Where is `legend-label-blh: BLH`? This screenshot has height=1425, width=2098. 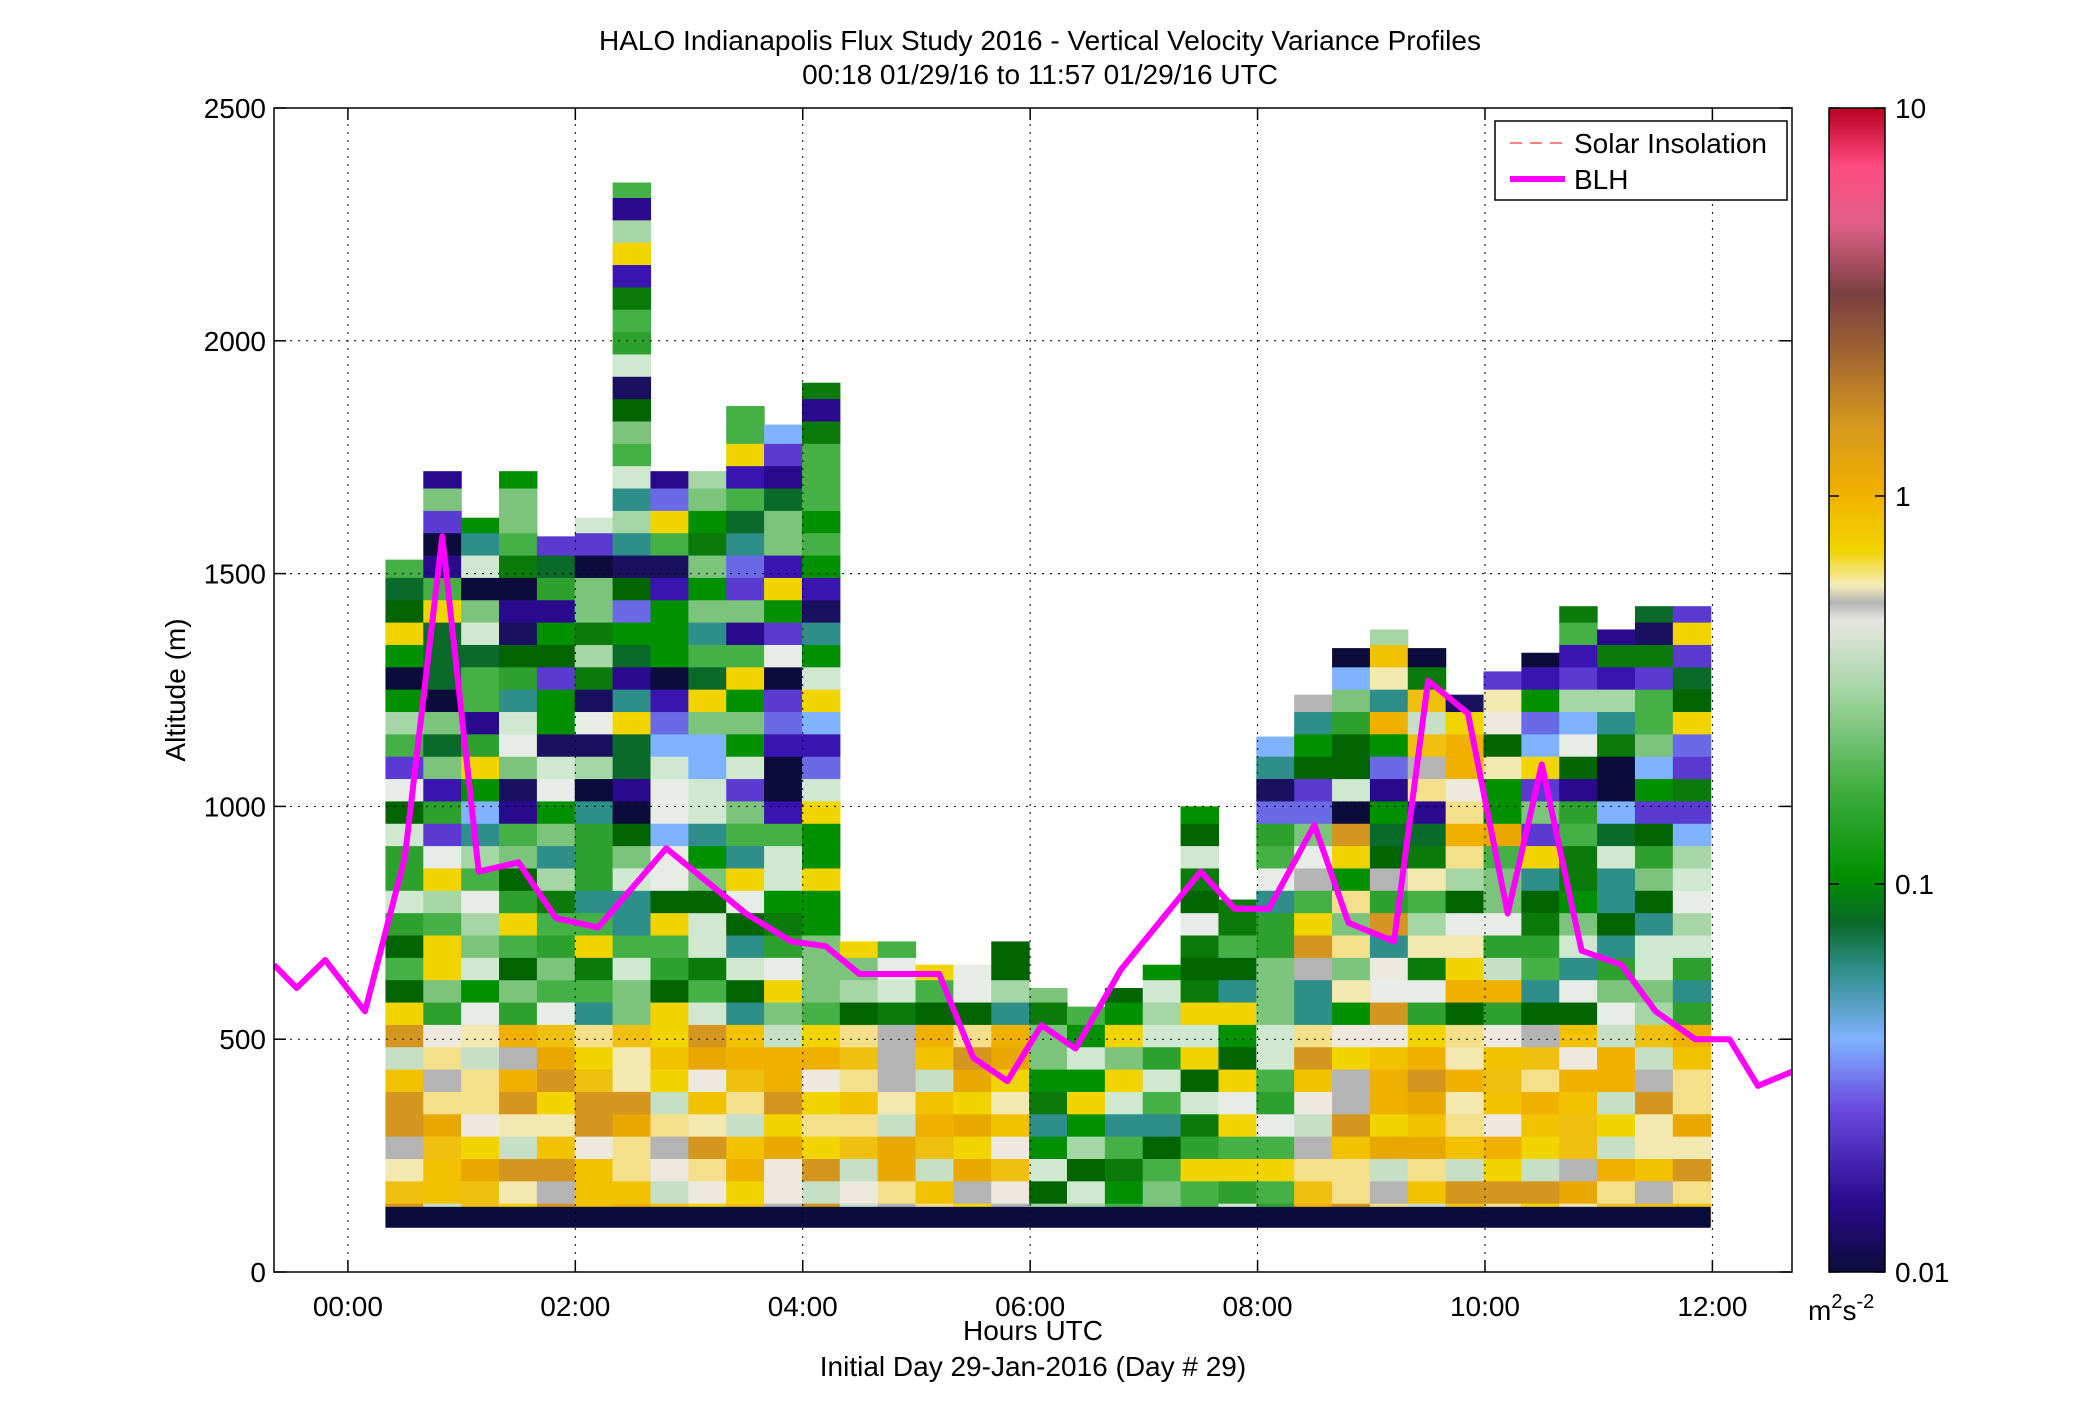
legend-label-blh: BLH is located at coordinates (1601, 179).